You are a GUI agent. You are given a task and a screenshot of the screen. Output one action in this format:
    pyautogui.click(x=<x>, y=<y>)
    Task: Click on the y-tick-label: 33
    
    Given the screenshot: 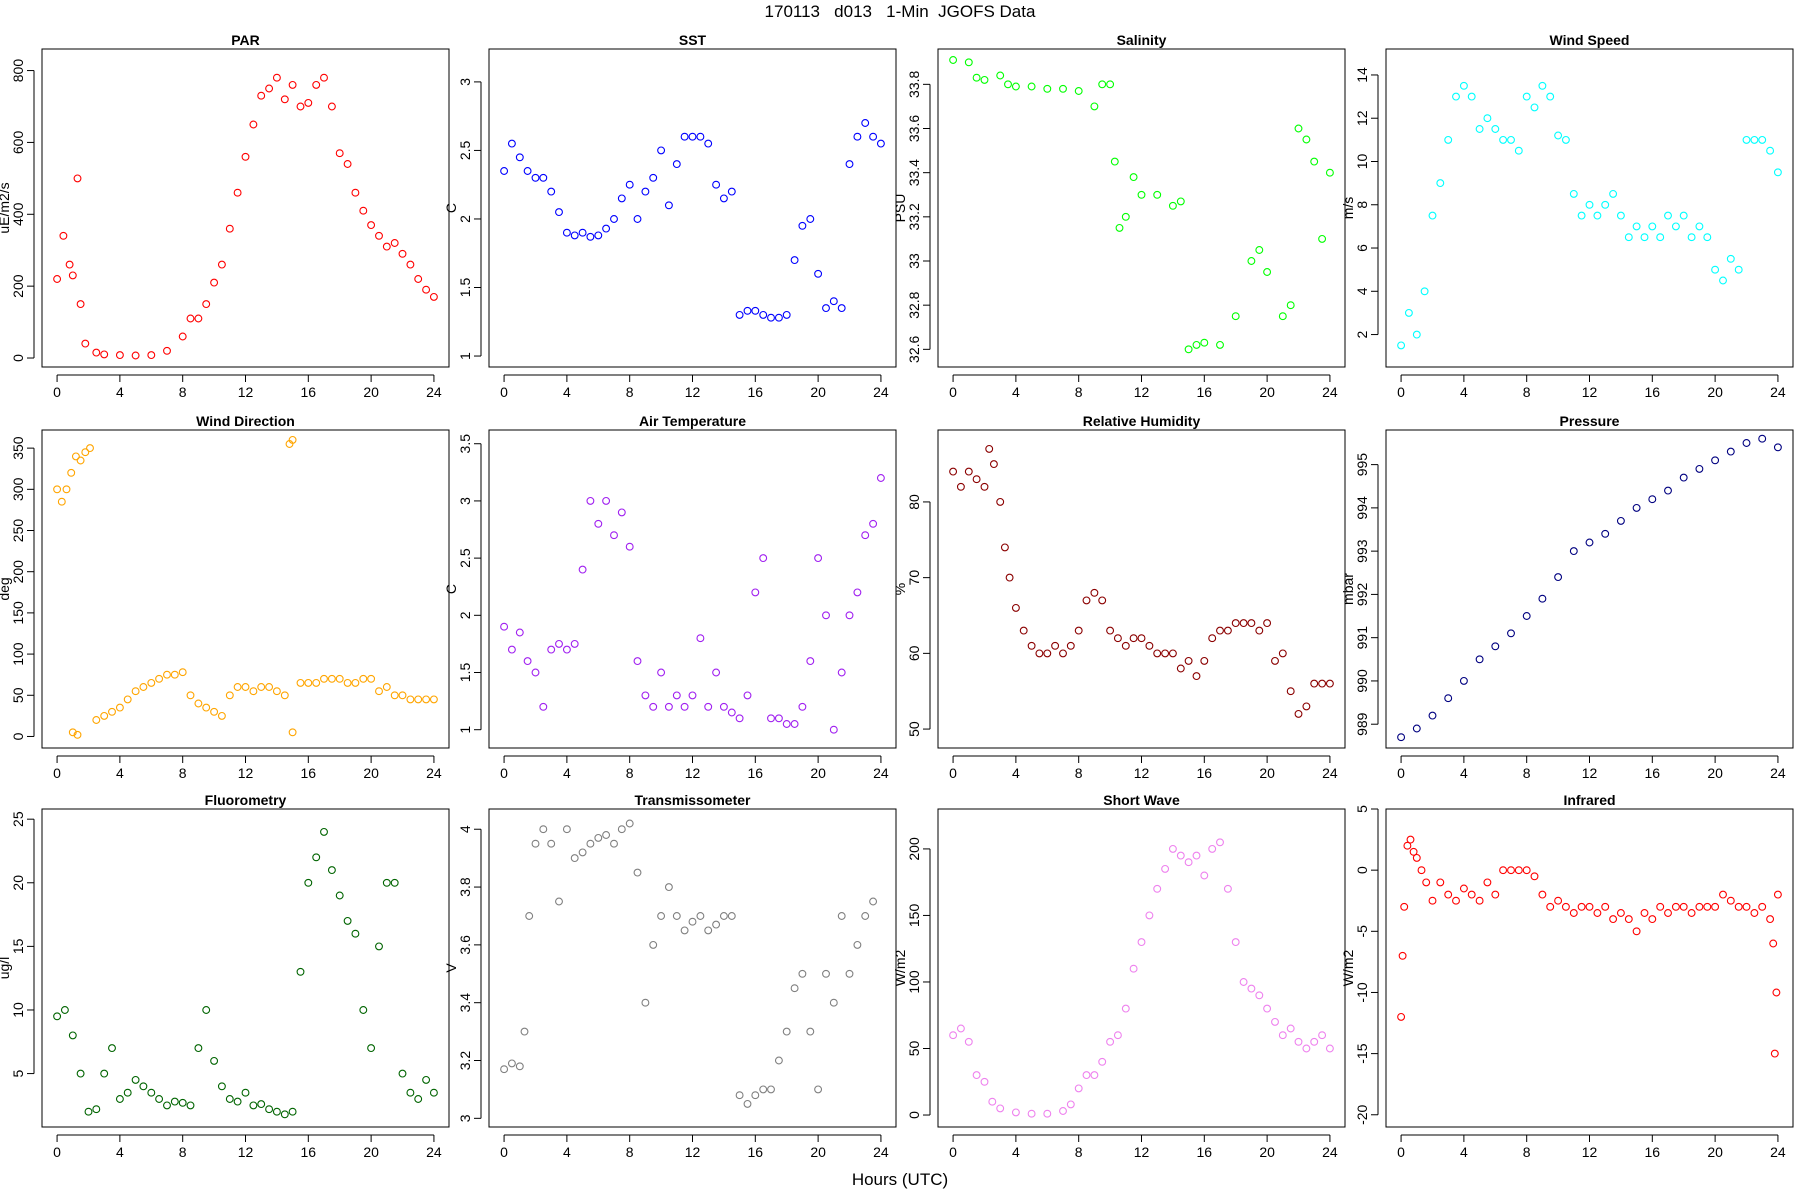 What is the action you would take?
    pyautogui.click(x=914, y=261)
    